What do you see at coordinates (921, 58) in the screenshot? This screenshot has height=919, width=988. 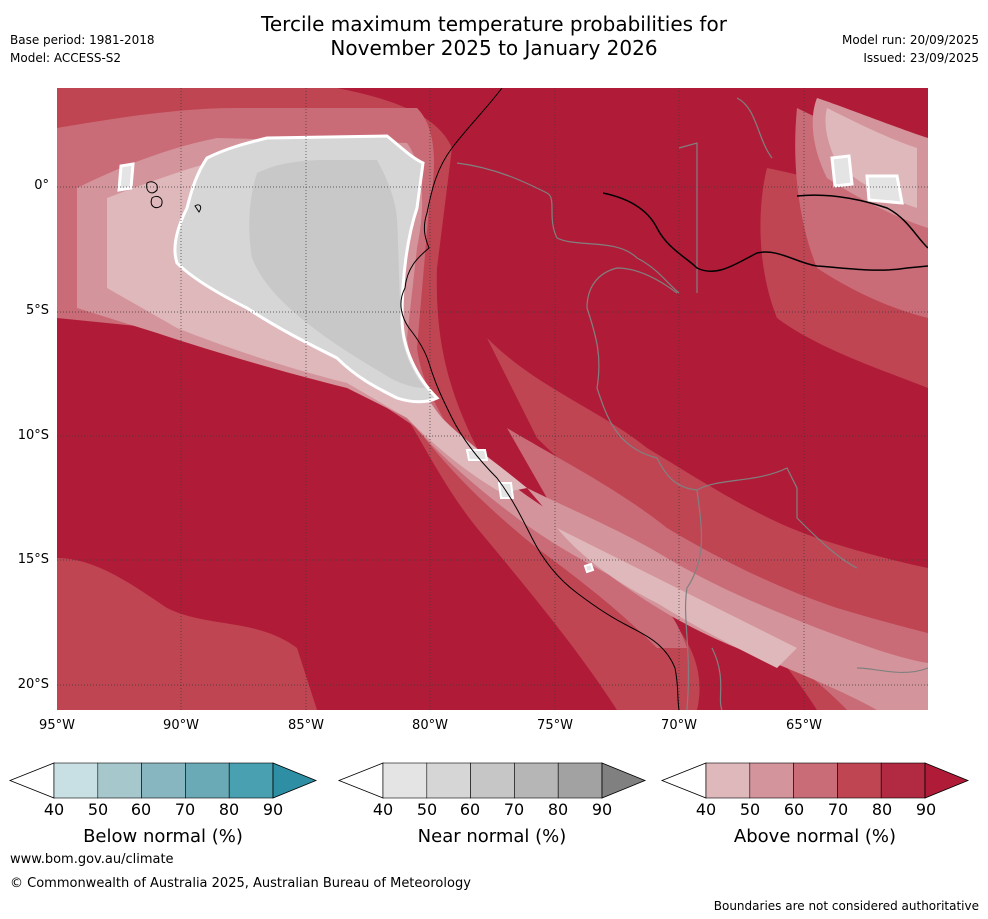 I see `issued-date: Issued: 23/09/2025` at bounding box center [921, 58].